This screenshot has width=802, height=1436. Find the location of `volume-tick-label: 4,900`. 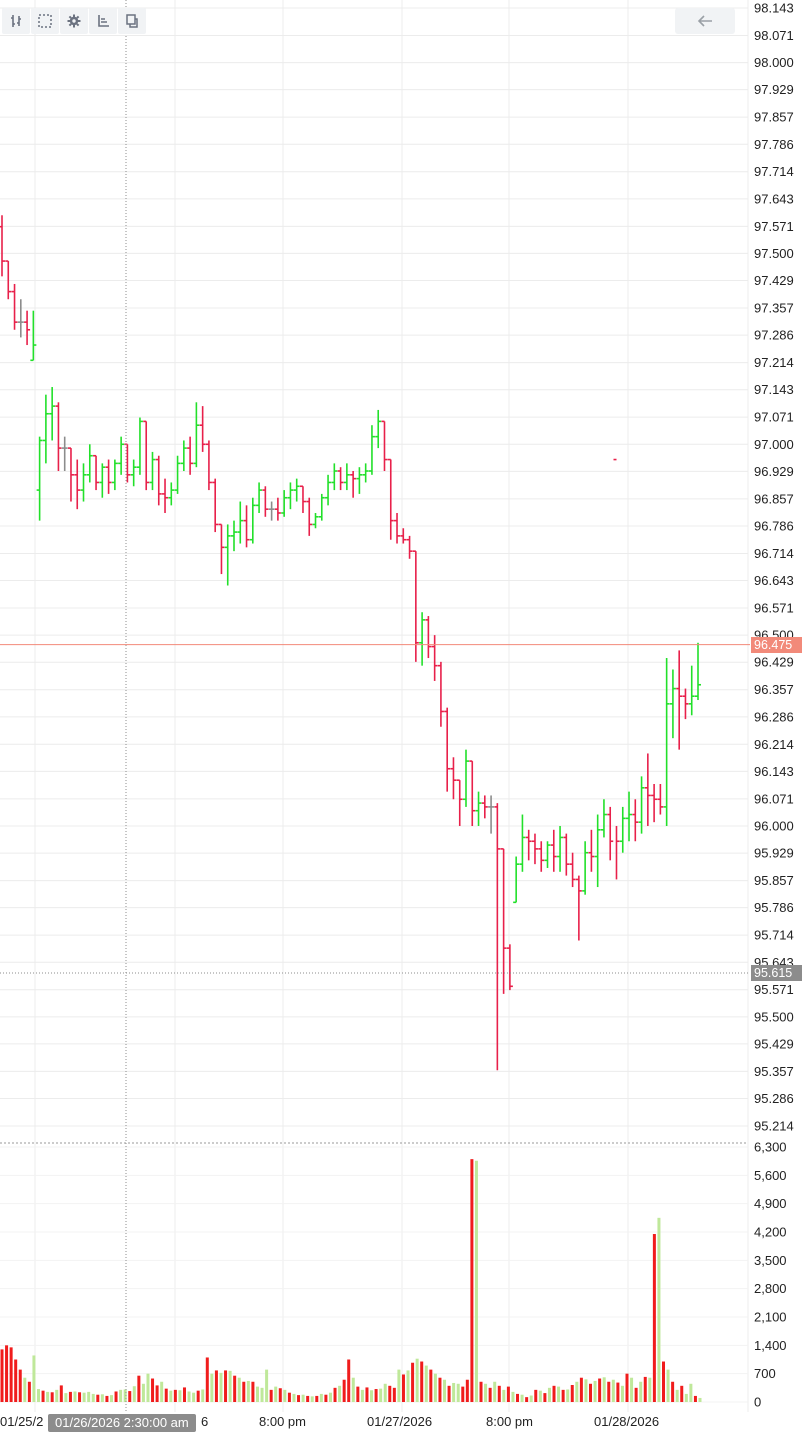

volume-tick-label: 4,900 is located at coordinates (770, 1203).